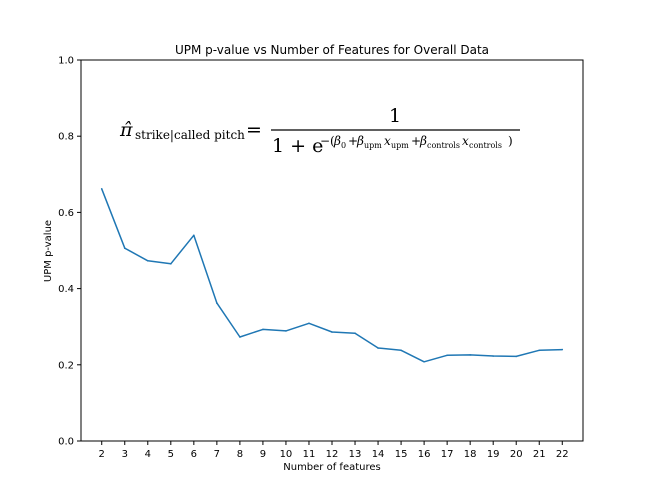 This screenshot has height=504, width=648. I want to click on x-tick-label: 7, so click(217, 454).